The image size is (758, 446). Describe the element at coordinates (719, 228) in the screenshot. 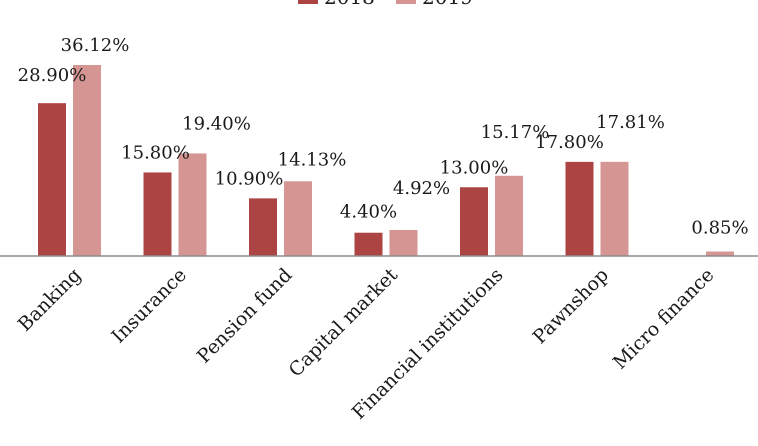

I see `value-label-2019-micro-finance: 0.85%` at that location.